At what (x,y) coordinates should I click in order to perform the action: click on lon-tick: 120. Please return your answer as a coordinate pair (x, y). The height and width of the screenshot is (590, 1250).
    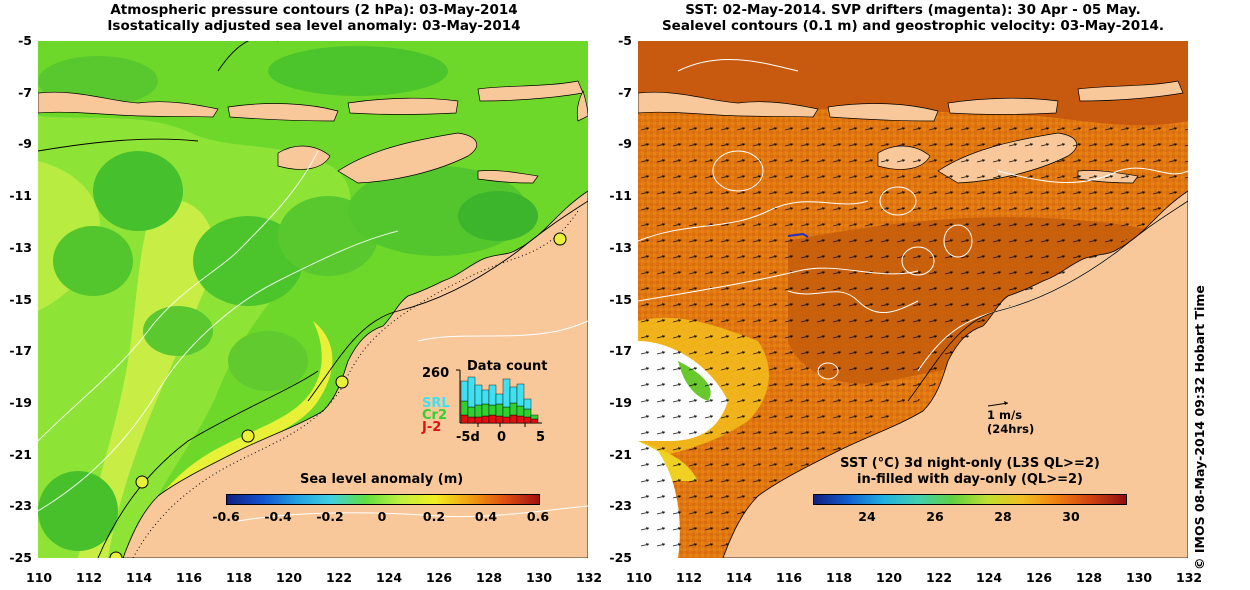
    Looking at the image, I should click on (289, 577).